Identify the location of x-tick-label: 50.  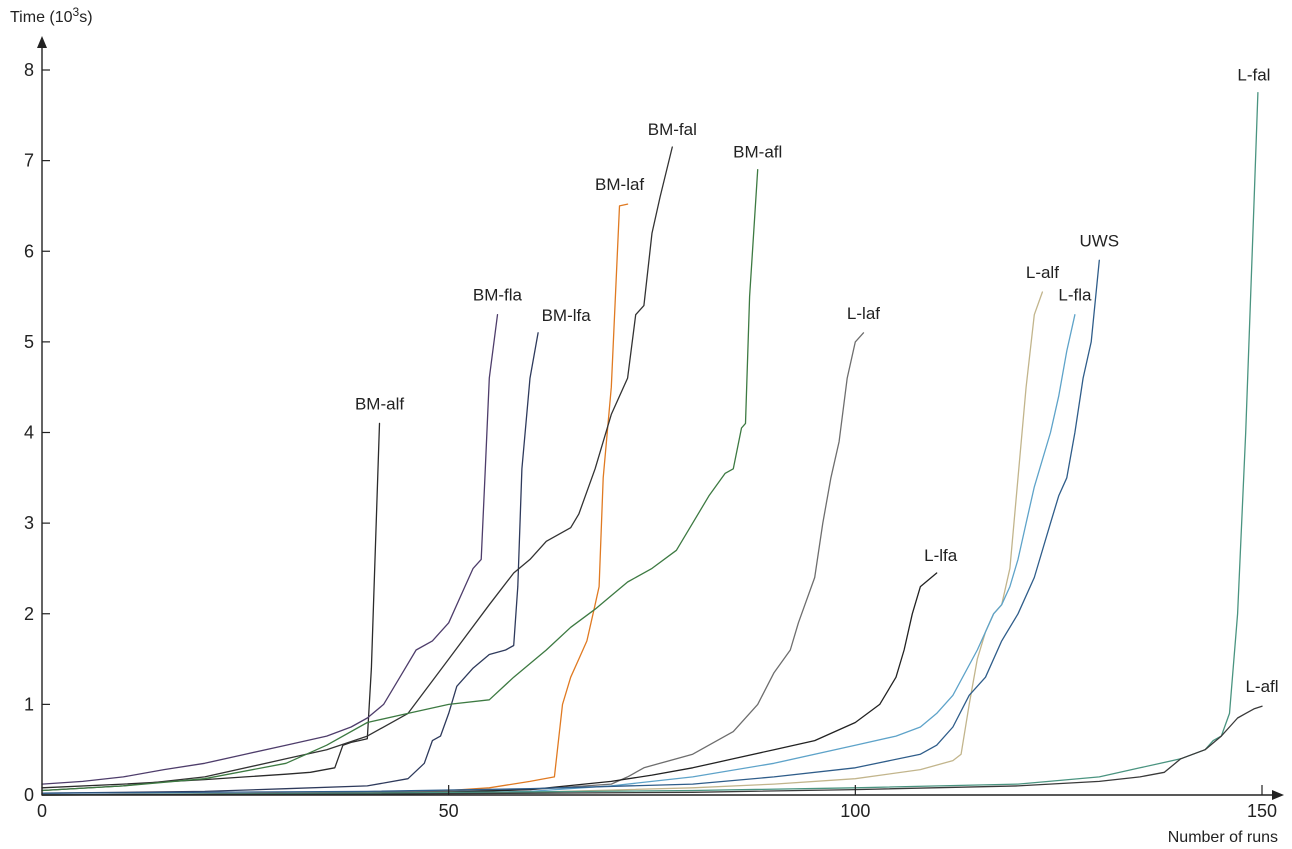
(449, 811).